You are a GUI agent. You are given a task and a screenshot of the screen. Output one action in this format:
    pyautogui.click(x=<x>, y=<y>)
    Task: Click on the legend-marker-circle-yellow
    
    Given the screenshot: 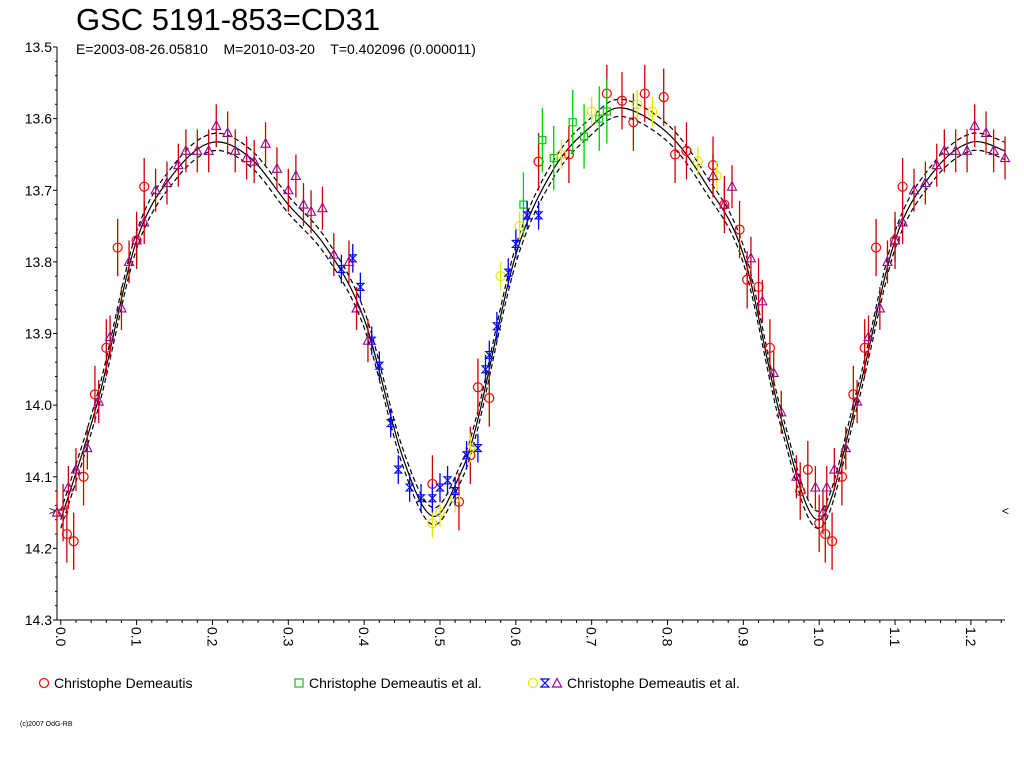 What is the action you would take?
    pyautogui.click(x=533, y=683)
    